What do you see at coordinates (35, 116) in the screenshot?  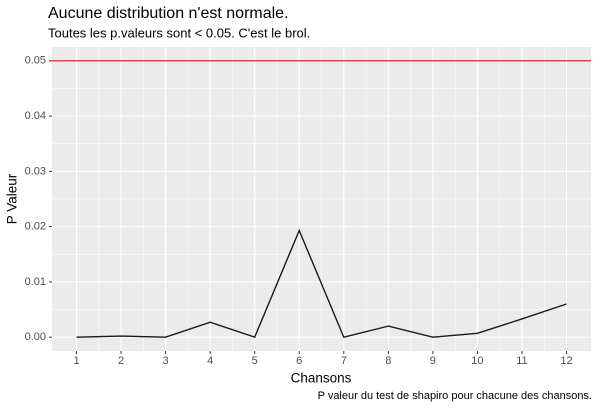 I see `y-tick-label: 0.04` at bounding box center [35, 116].